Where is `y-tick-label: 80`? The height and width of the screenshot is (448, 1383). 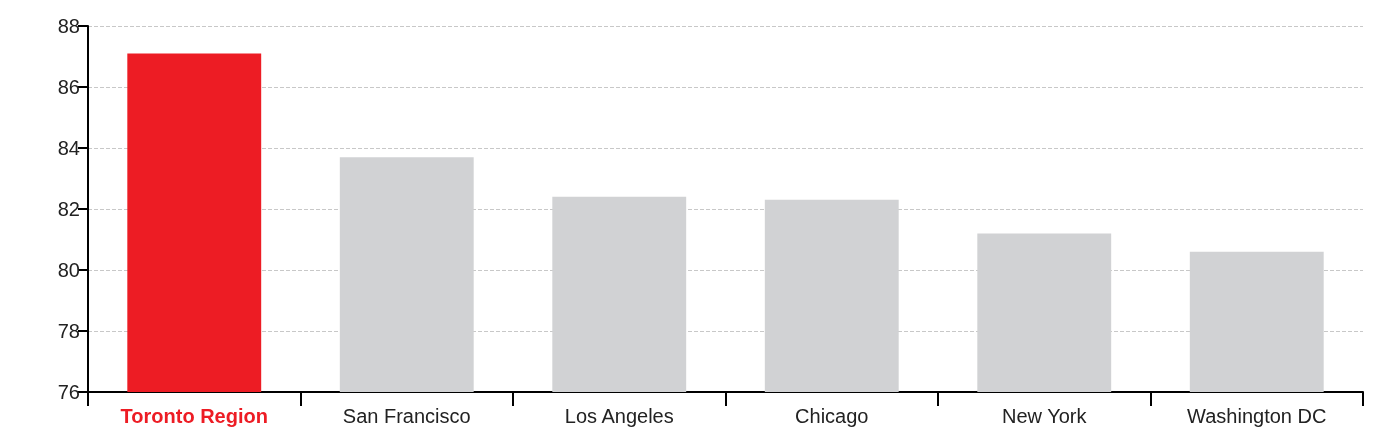 y-tick-label: 80 is located at coordinates (68, 270).